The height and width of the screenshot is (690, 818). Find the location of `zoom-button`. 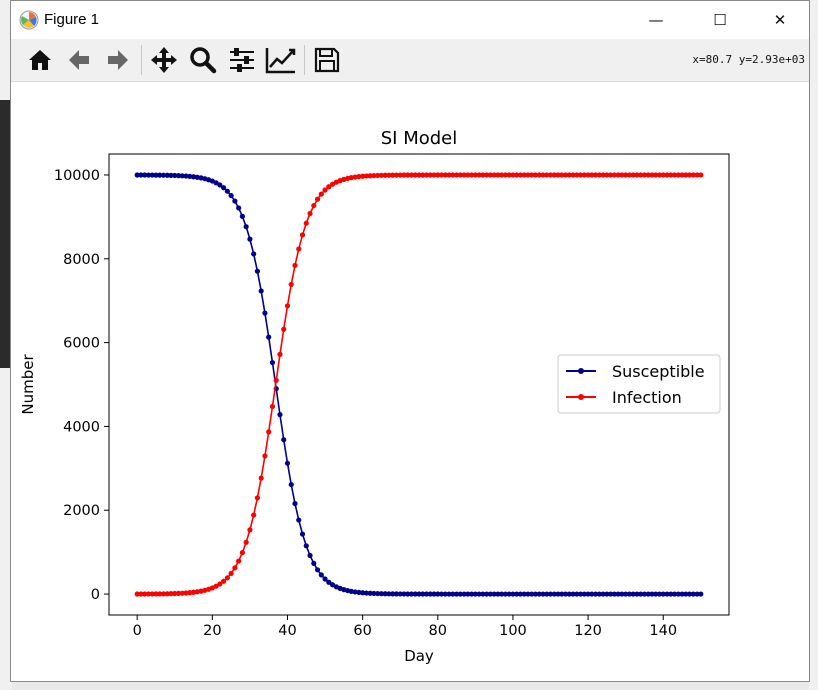

zoom-button is located at coordinates (203, 60).